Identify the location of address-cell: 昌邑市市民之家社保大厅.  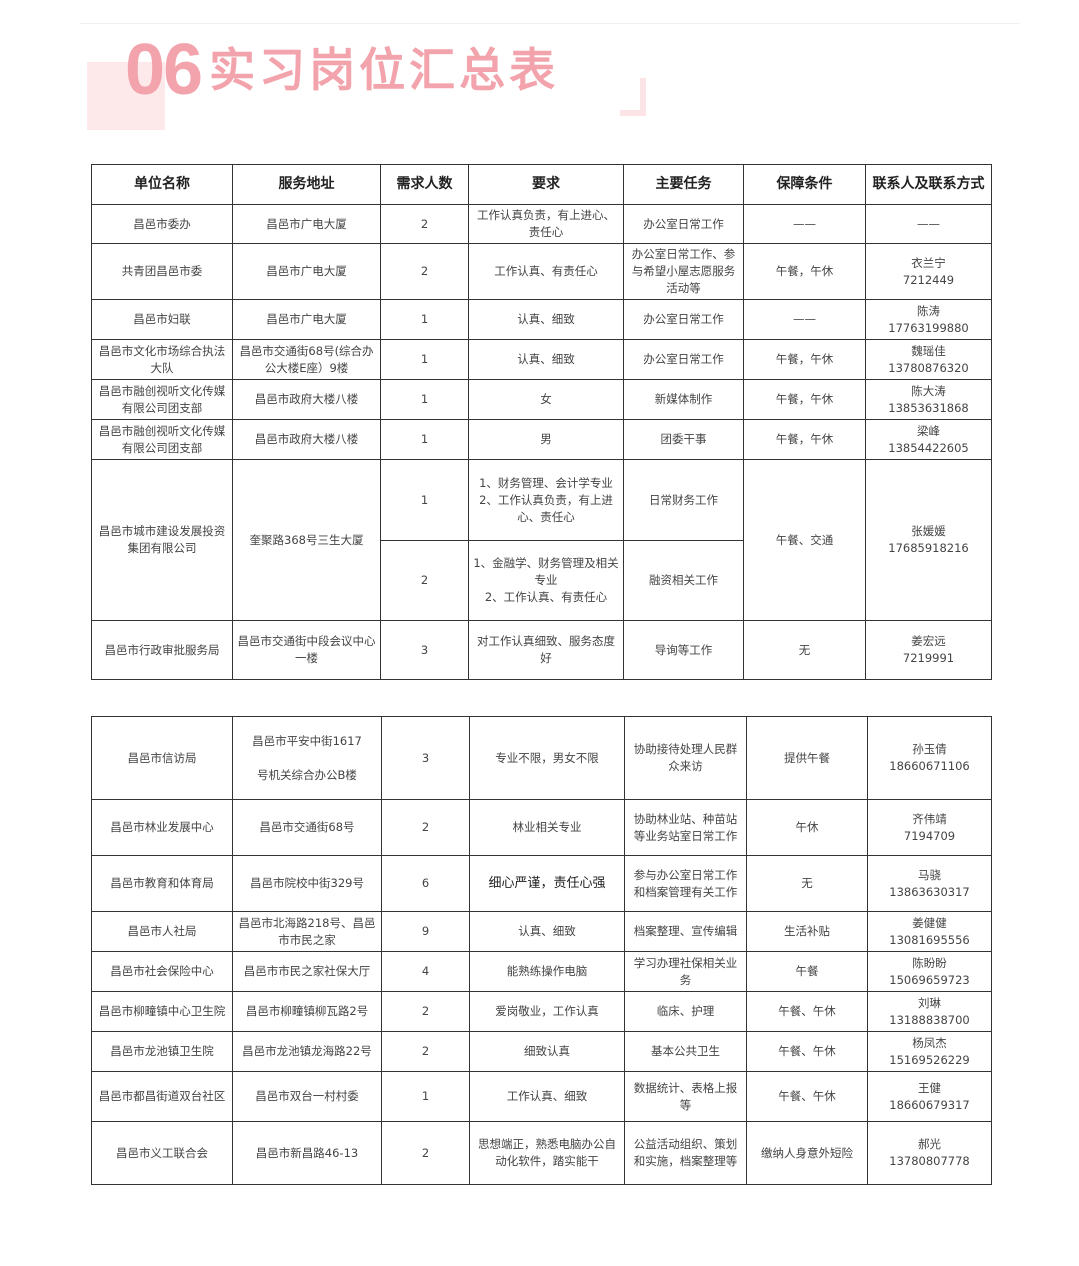
(307, 971).